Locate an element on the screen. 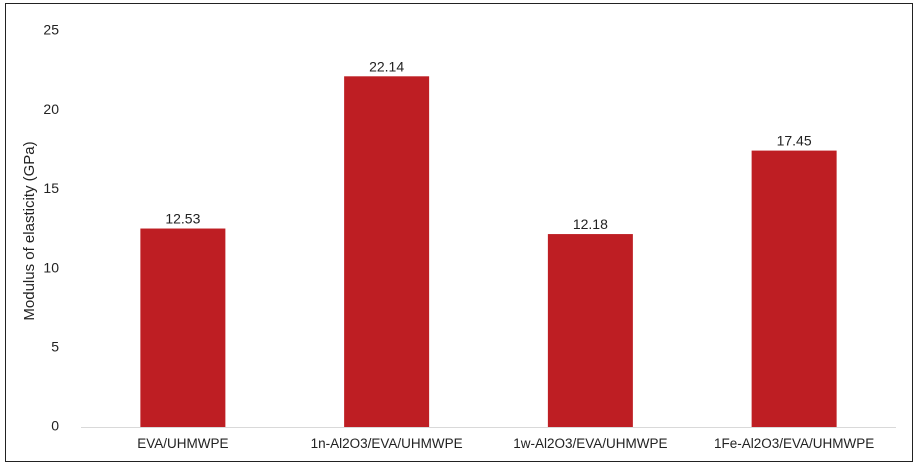 The image size is (919, 467). y-tick-label: 10 is located at coordinates (51, 267).